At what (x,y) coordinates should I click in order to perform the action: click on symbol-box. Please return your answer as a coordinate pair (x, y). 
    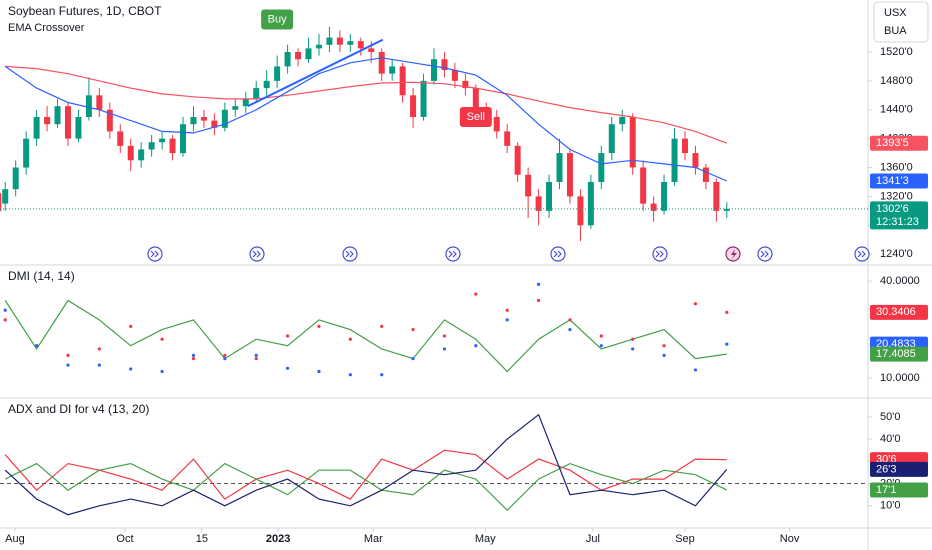
    Looking at the image, I should click on (901, 22).